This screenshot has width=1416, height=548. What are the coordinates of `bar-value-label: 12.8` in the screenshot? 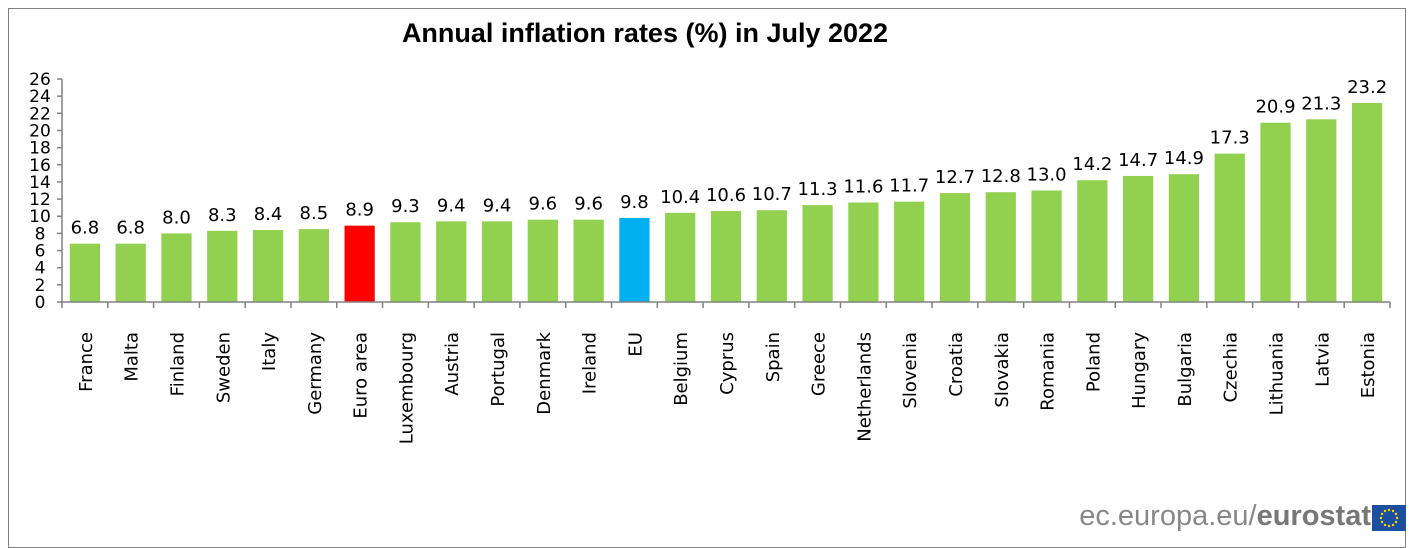 It's located at (1001, 176).